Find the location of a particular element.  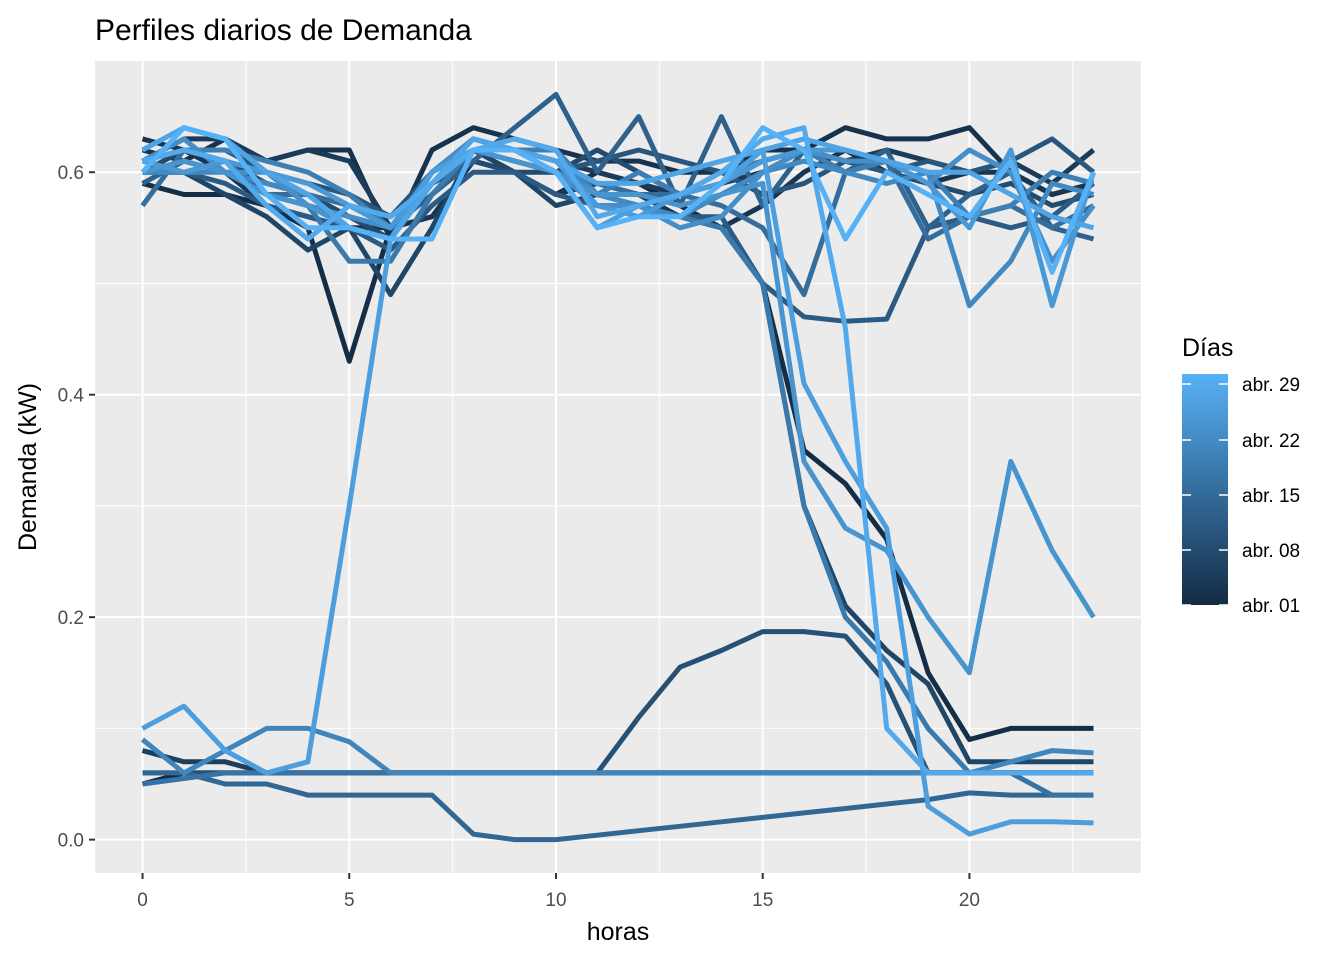

y-tick-label: 0.2 is located at coordinates (71, 618).